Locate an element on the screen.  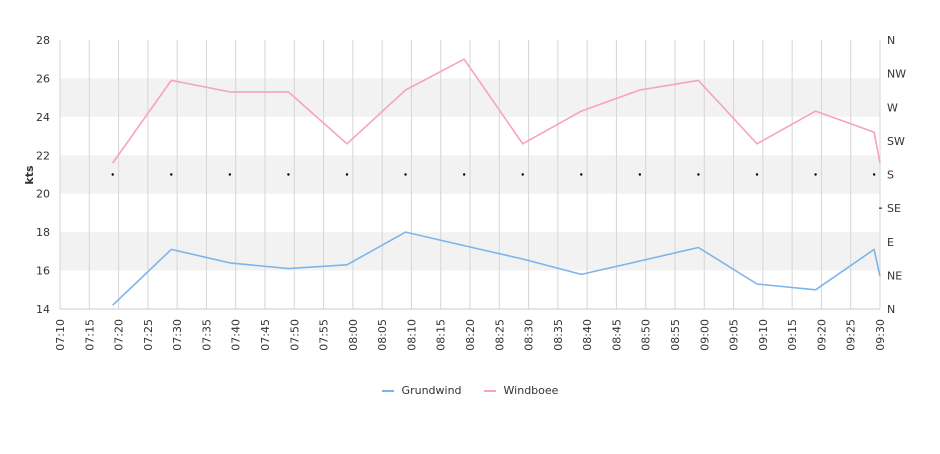
legend: Grundwind Windboee is located at coordinates (470, 390).